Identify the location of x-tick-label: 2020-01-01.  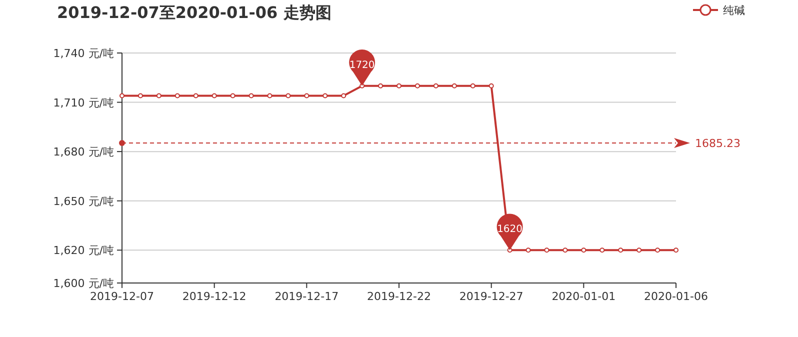
(584, 296).